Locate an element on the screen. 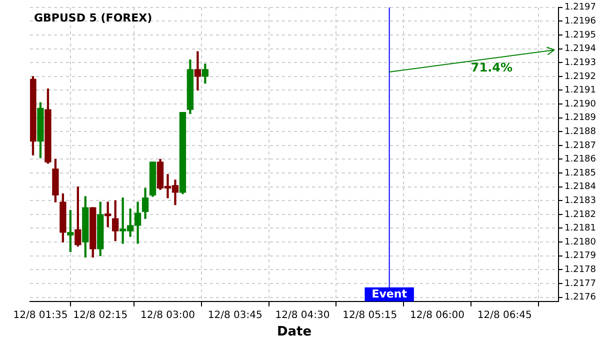 The height and width of the screenshot is (340, 600). y-tick-label: 1.2184 is located at coordinates (580, 187).